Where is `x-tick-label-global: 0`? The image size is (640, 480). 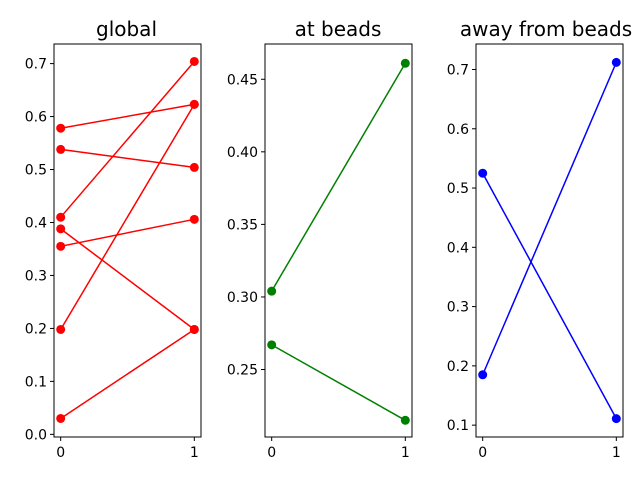
x-tick-label-global: 0 is located at coordinates (60, 453).